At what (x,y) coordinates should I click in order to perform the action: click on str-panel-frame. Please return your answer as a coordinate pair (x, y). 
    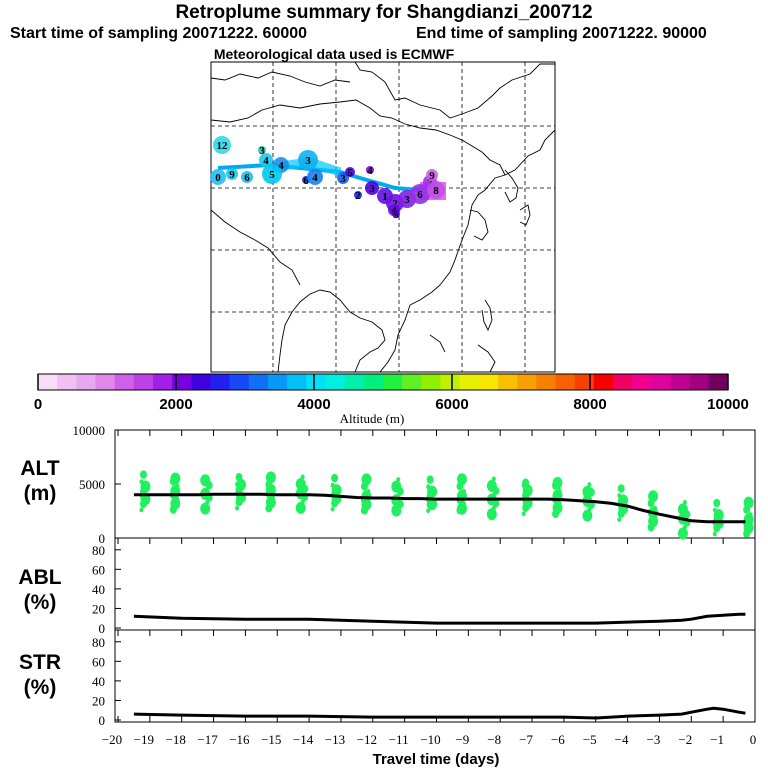
    Looking at the image, I should click on (435, 676).